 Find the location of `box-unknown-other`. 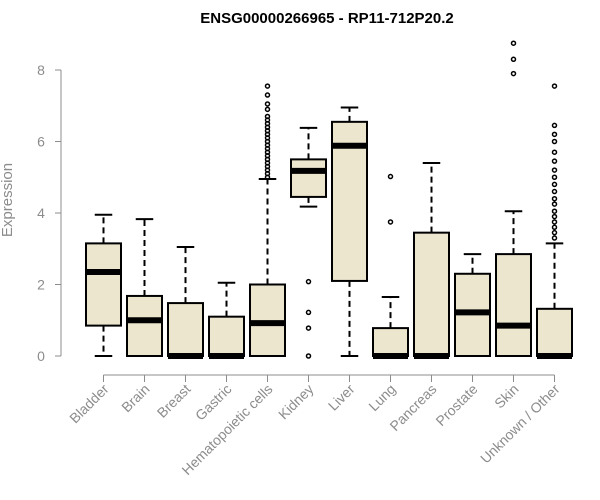

box-unknown-other is located at coordinates (554, 332).